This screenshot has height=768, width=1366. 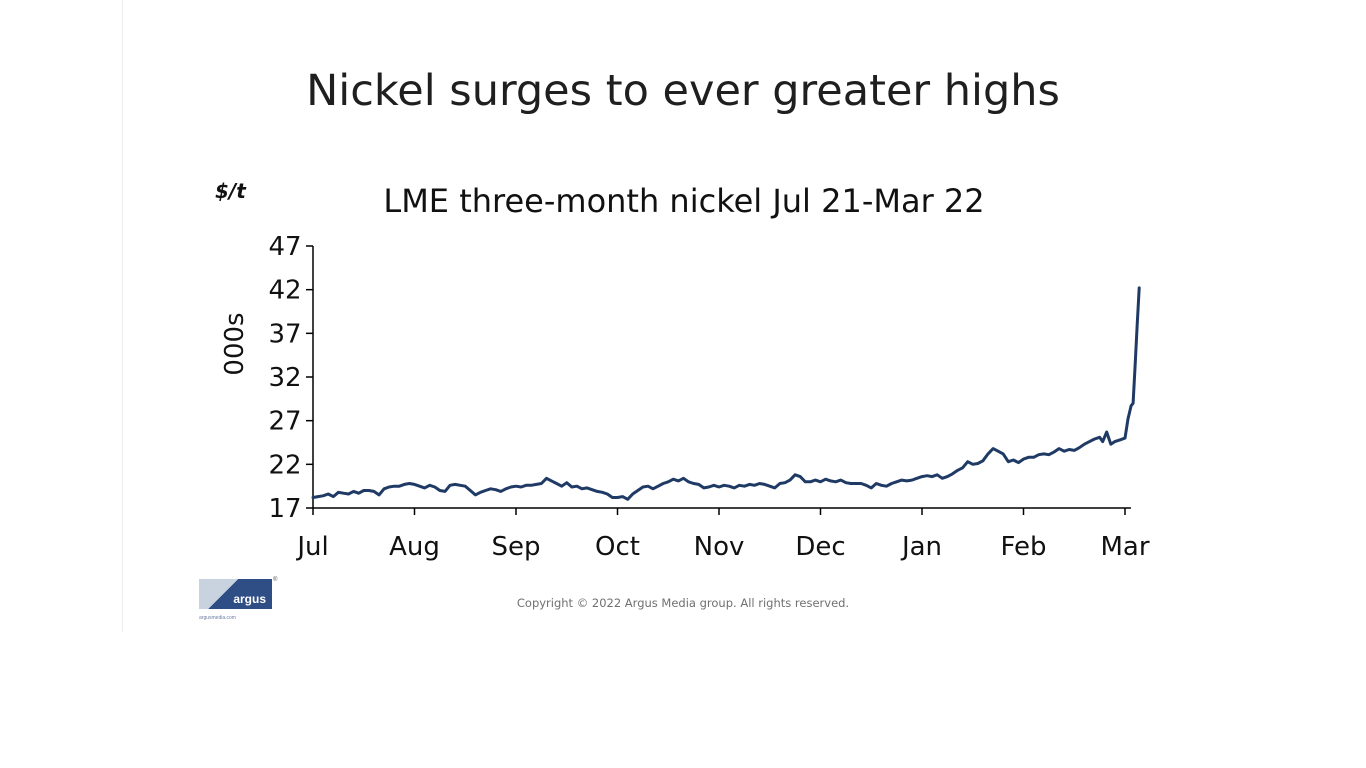 I want to click on y-tick-label: 42, so click(x=284, y=291).